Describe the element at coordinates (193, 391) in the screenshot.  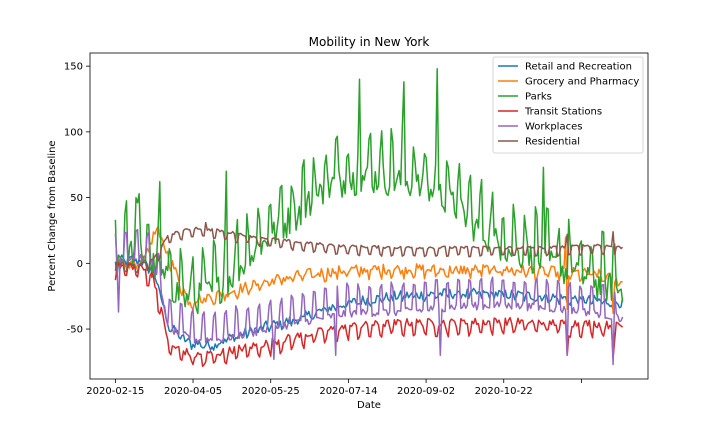
I see `x-tick-label: 2020-04-05` at that location.